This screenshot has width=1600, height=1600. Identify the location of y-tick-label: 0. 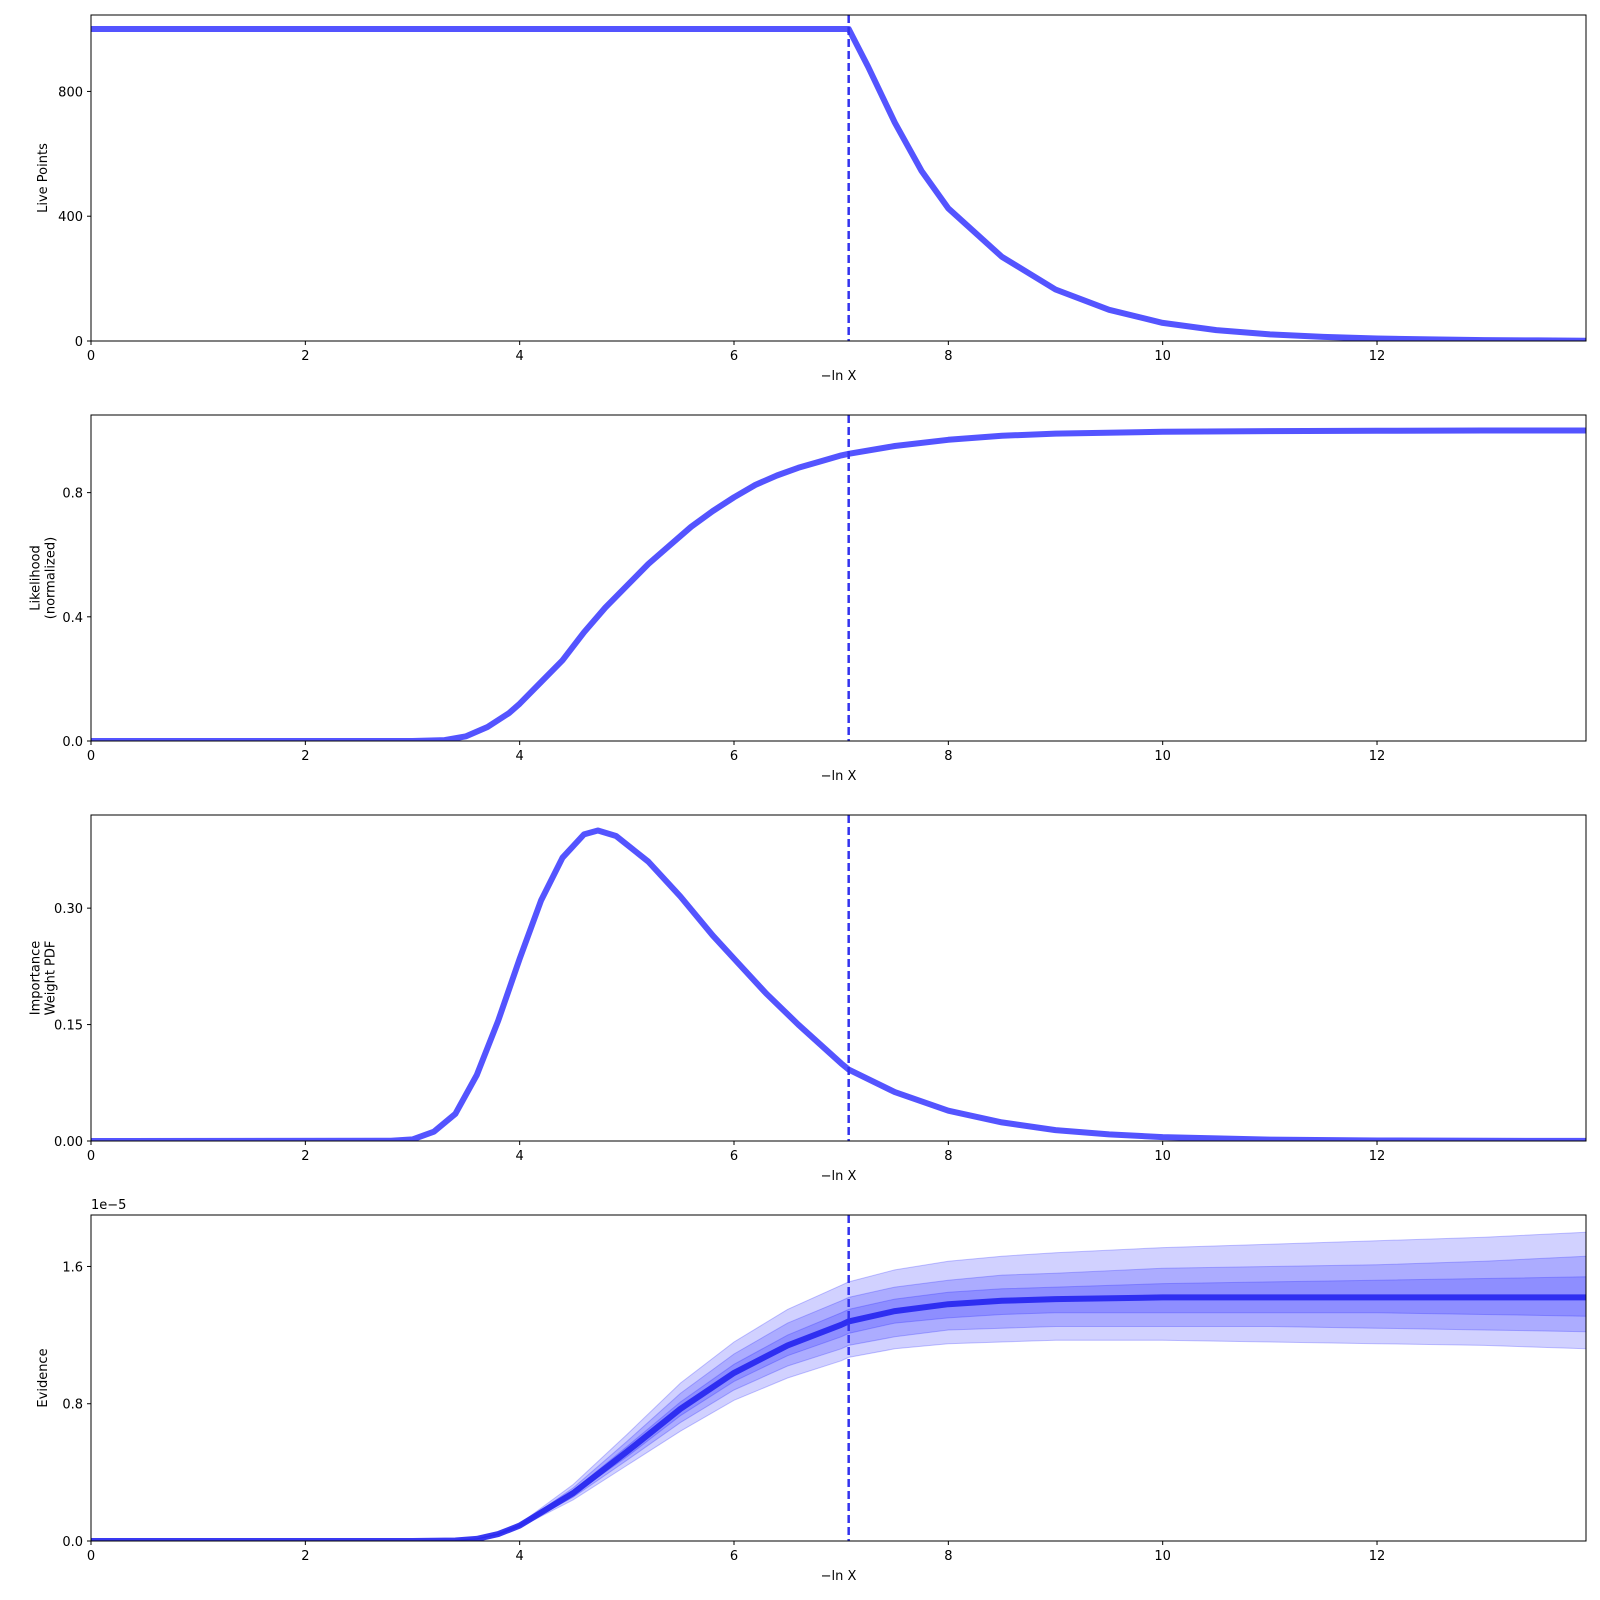
(79, 342).